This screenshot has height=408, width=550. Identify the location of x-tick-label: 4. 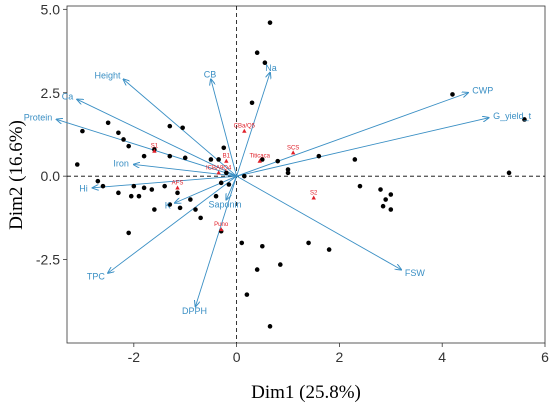
(442, 357).